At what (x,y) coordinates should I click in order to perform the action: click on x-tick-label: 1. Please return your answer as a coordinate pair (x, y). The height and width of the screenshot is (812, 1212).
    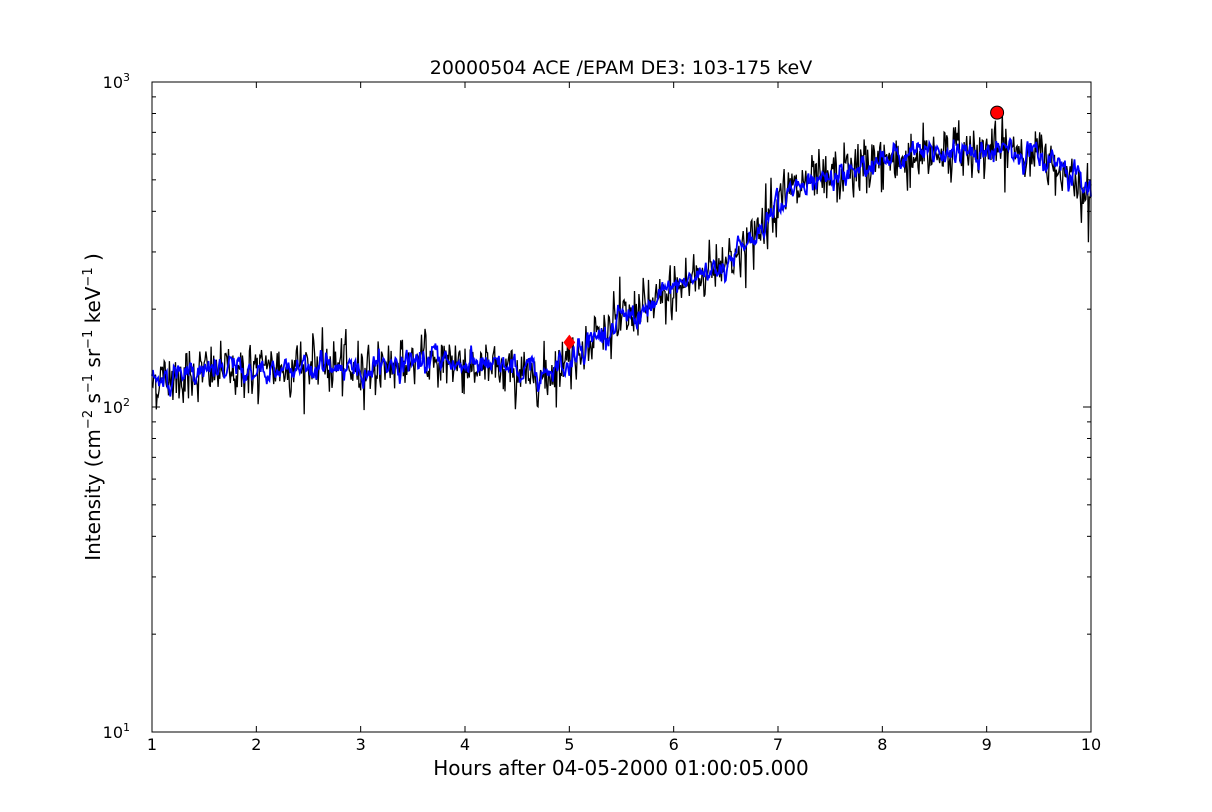
    Looking at the image, I should click on (152, 744).